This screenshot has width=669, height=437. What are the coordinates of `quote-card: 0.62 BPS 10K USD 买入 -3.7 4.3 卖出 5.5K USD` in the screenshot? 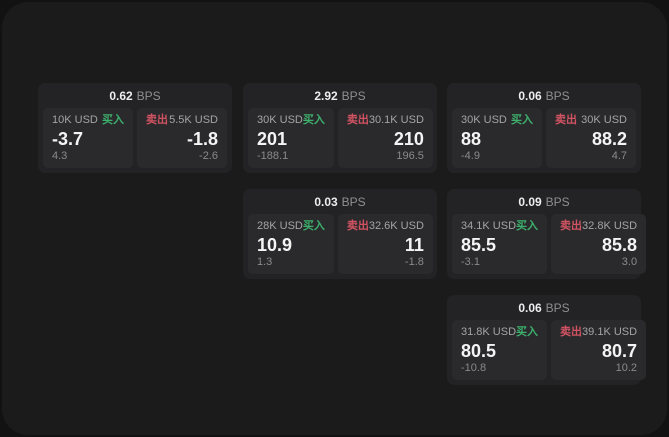 It's located at (135, 128).